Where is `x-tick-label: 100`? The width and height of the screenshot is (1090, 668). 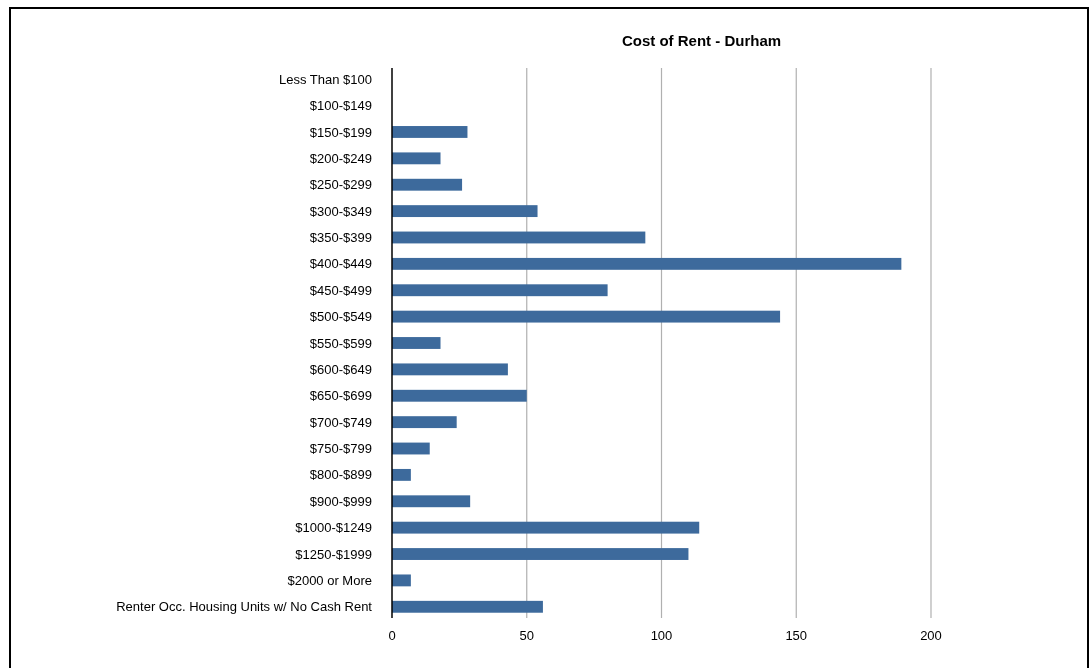
x-tick-label: 100 is located at coordinates (661, 635).